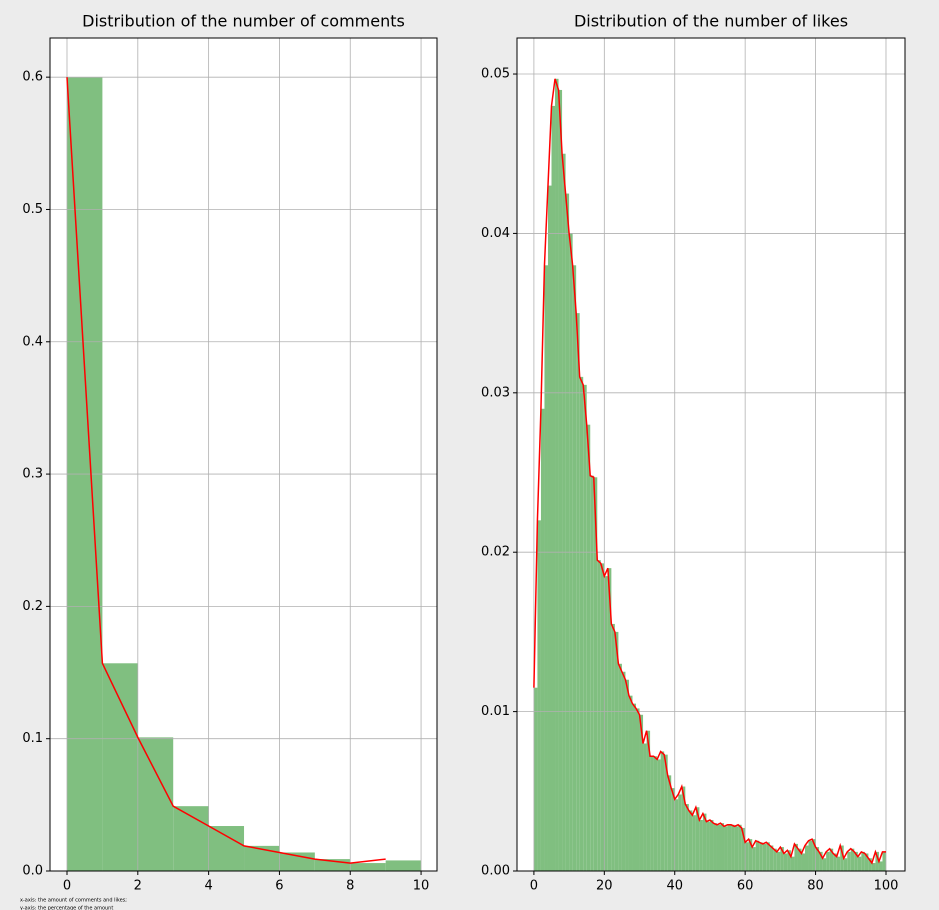 This screenshot has width=939, height=910. Describe the element at coordinates (711, 21) in the screenshot. I see `chart-title: Distribution of the number of likes` at that location.